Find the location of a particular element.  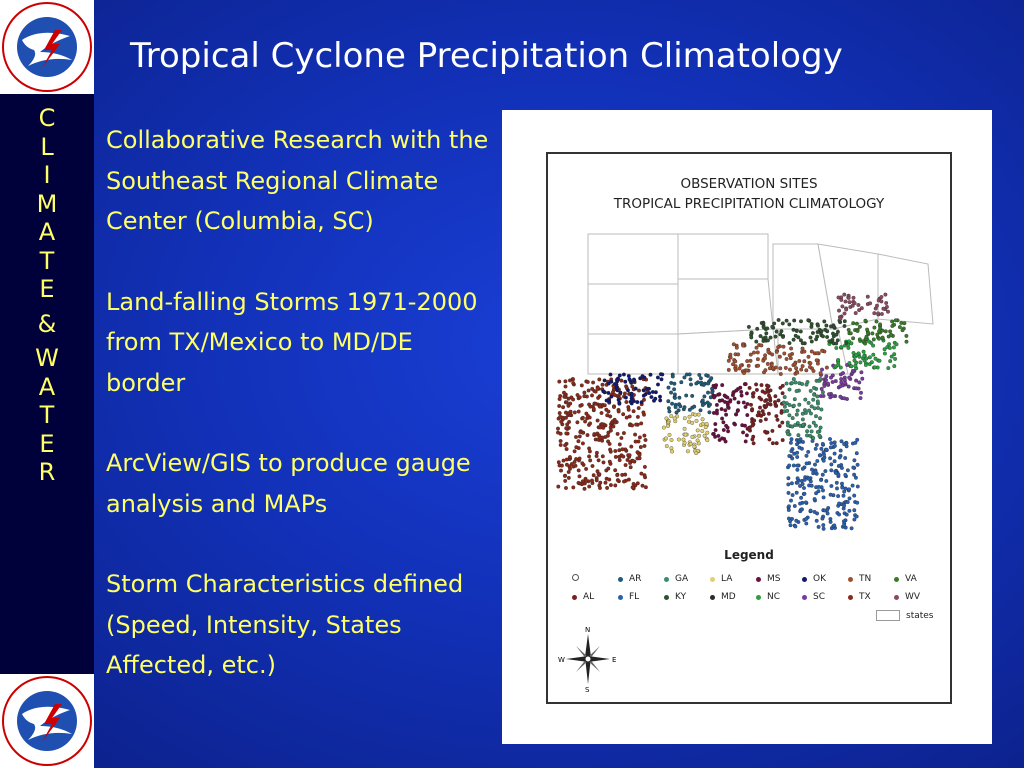

compass-n: N is located at coordinates (587, 630).